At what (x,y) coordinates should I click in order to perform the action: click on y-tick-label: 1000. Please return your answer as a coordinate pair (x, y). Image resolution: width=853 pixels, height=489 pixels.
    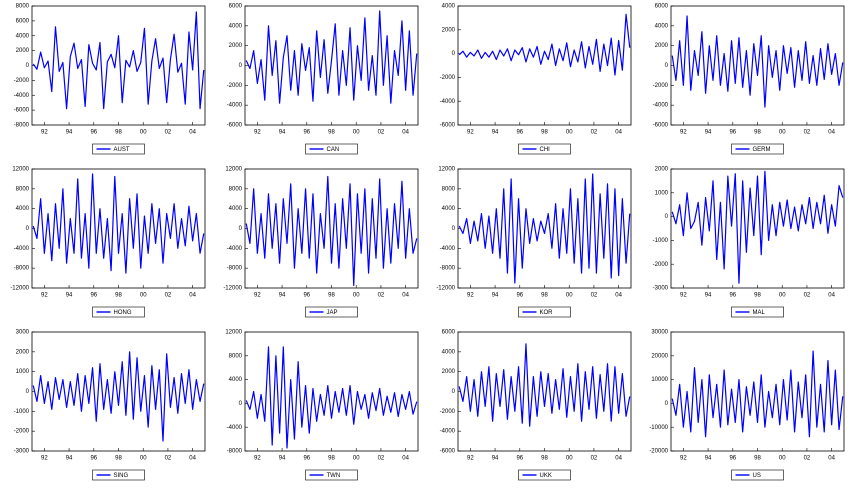
    Looking at the image, I should click on (662, 193).